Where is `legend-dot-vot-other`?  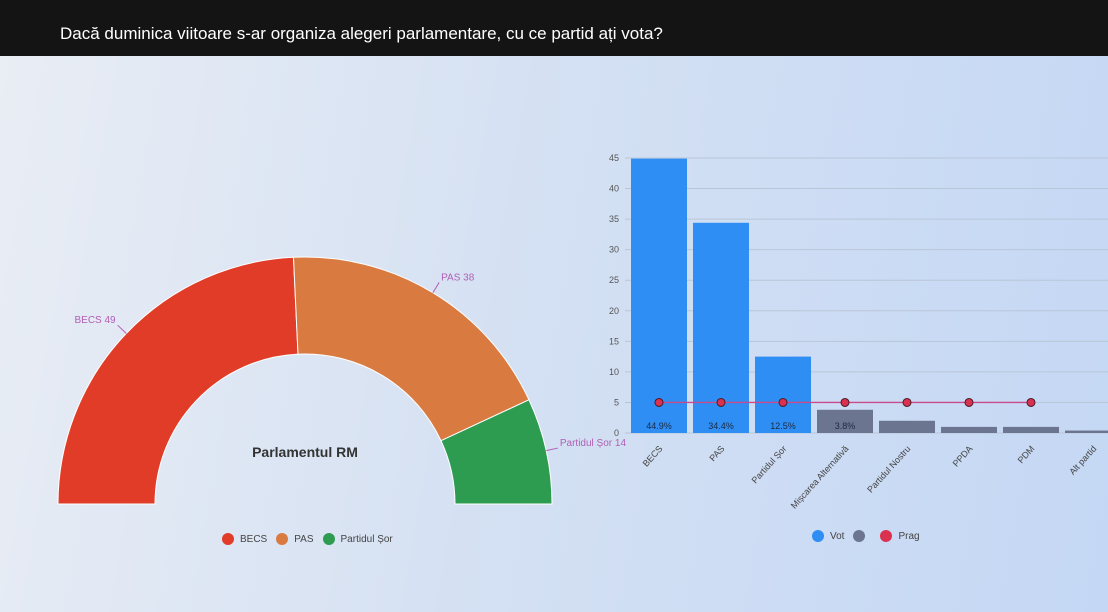
legend-dot-vot-other is located at coordinates (859, 536).